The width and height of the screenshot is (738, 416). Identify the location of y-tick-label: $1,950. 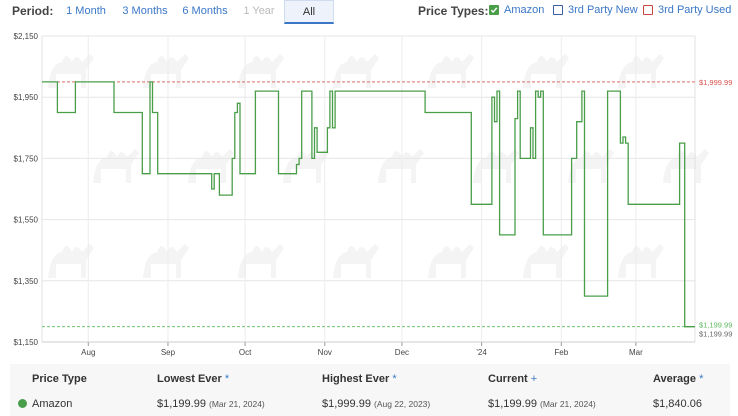
(26, 97).